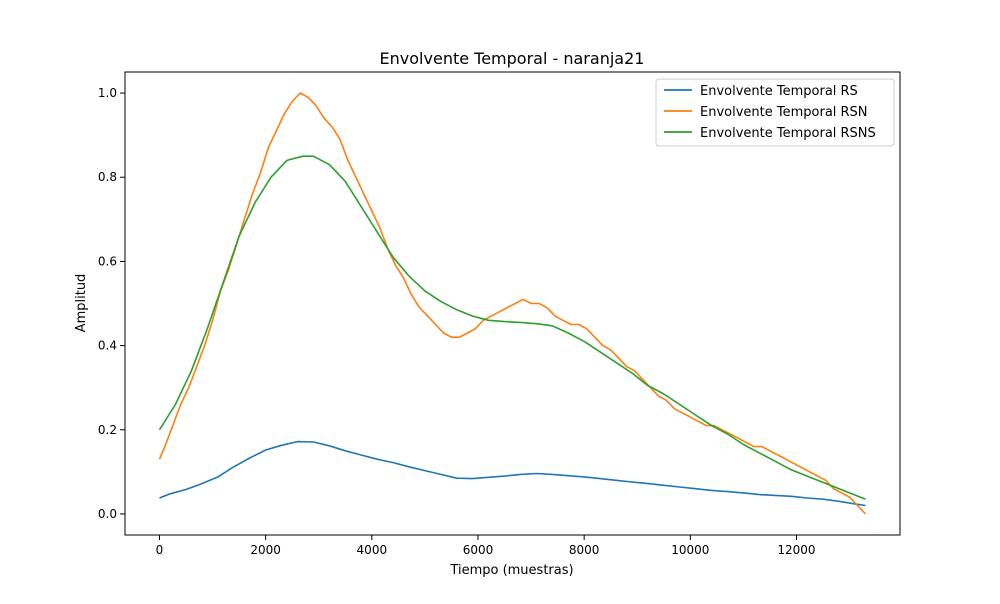  Describe the element at coordinates (779, 91) in the screenshot. I see `legend-label-1: Envolvente Temporal RS` at that location.